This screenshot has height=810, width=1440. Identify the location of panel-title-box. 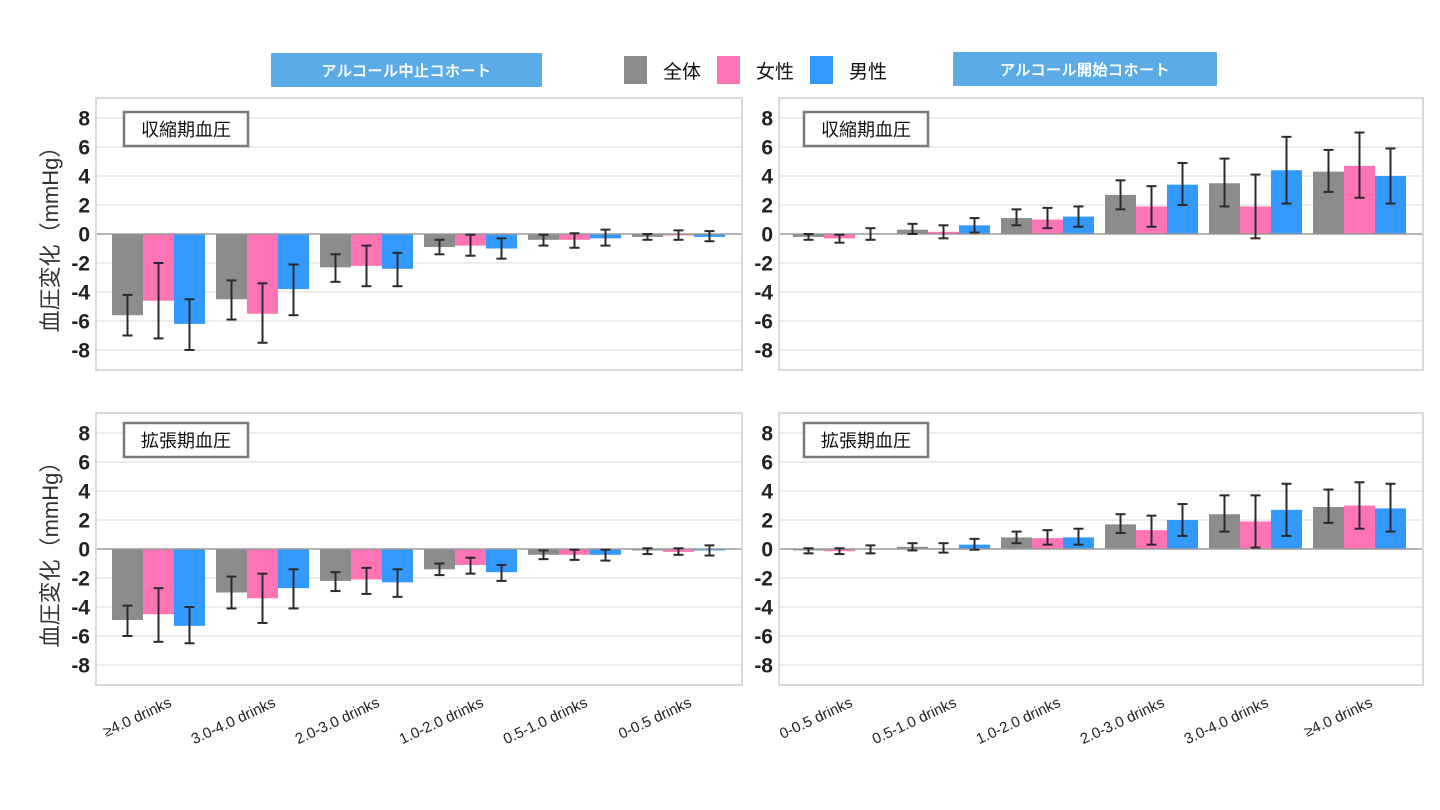
(866, 129).